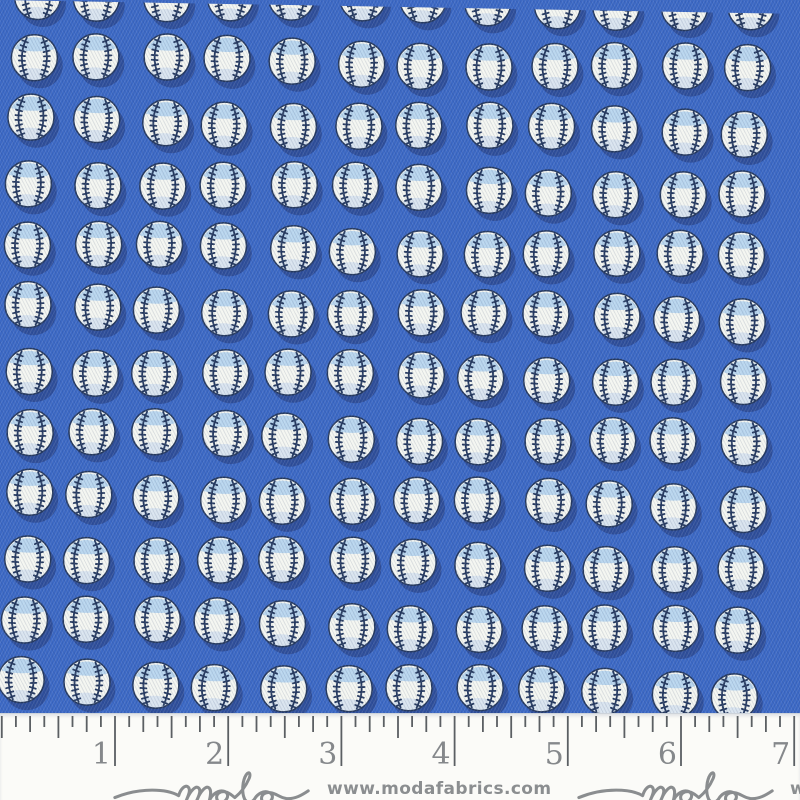 The width and height of the screenshot is (800, 800). I want to click on ruler-number: 1, so click(101, 754).